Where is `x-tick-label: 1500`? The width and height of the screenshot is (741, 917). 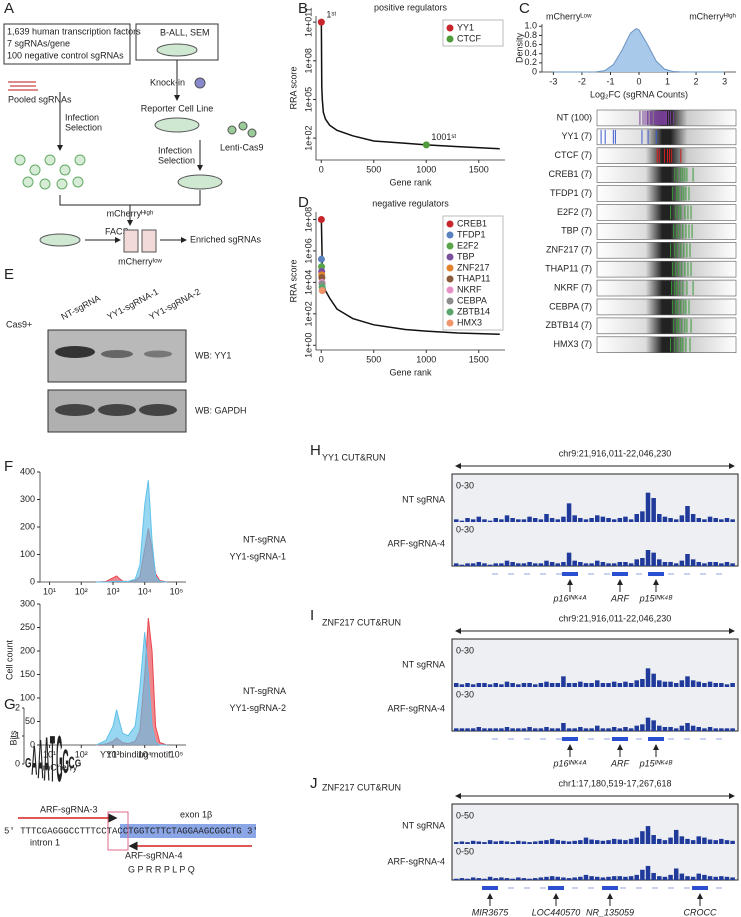 x-tick-label: 1500 is located at coordinates (479, 359).